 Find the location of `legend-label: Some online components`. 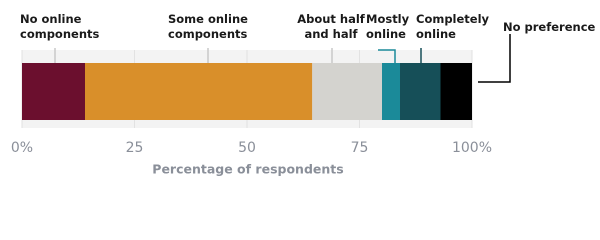

legend-label: Some online components is located at coordinates (208, 26).